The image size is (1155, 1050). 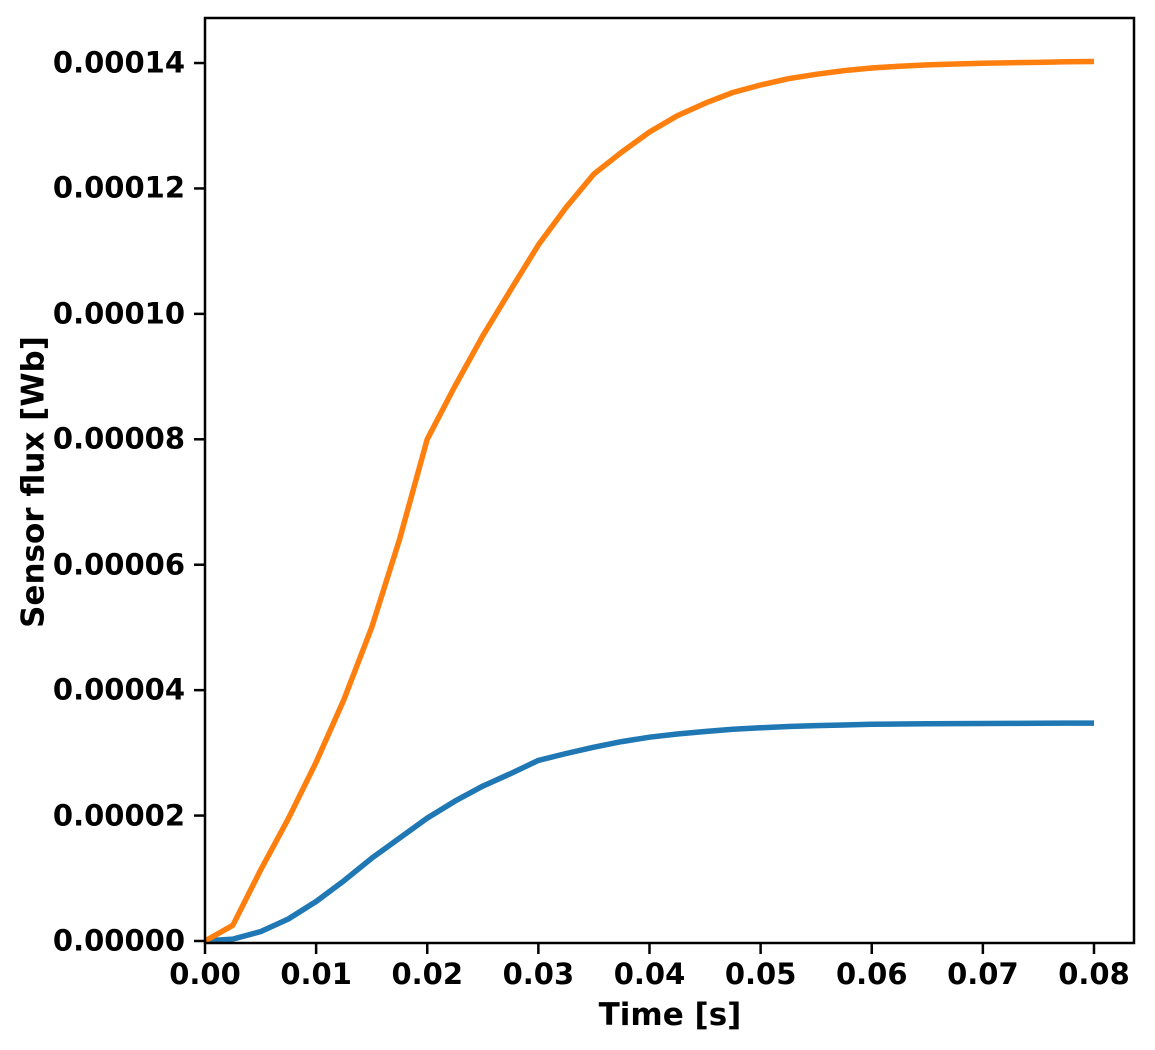 What do you see at coordinates (316, 974) in the screenshot?
I see `x-tick-label: 0.01` at bounding box center [316, 974].